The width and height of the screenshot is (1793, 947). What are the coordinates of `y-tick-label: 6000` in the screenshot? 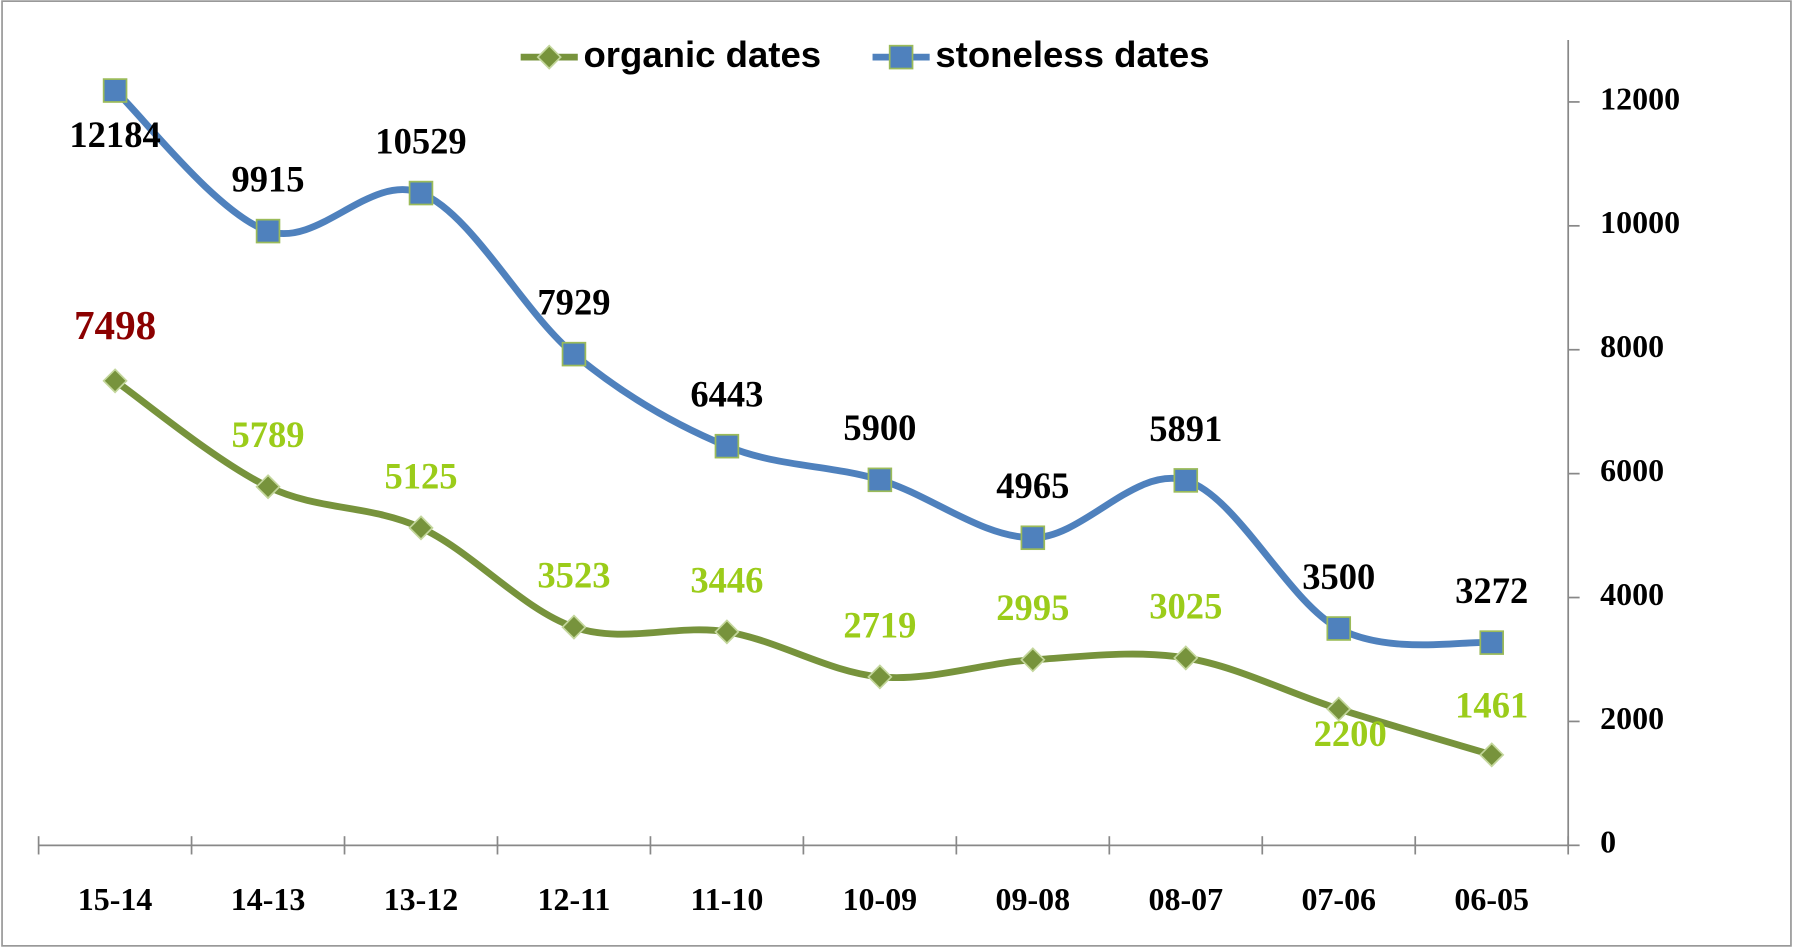 It's located at (1632, 470).